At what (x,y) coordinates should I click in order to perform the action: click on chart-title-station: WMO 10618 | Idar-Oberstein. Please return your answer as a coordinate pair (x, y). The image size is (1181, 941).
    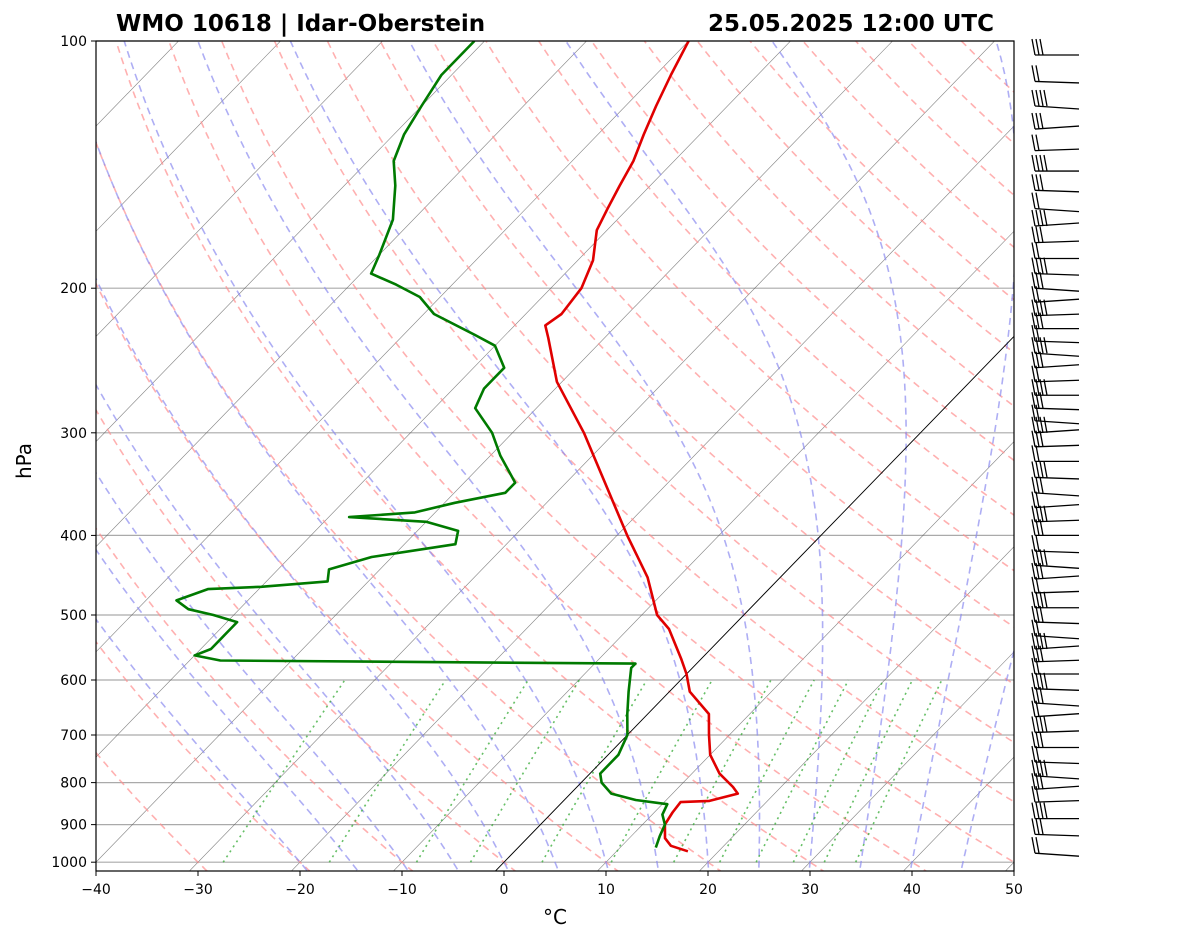
    Looking at the image, I should click on (300, 24).